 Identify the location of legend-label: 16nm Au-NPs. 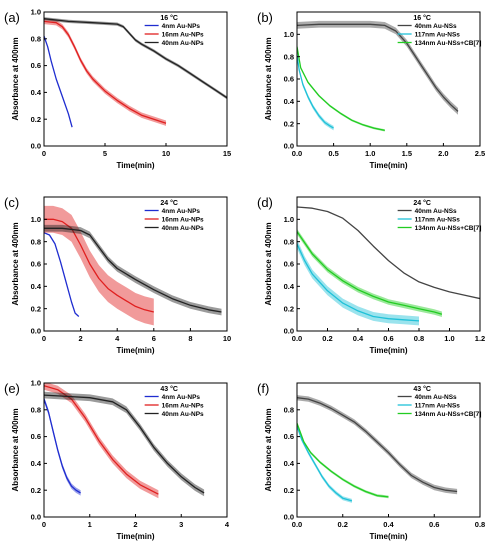
(183, 35).